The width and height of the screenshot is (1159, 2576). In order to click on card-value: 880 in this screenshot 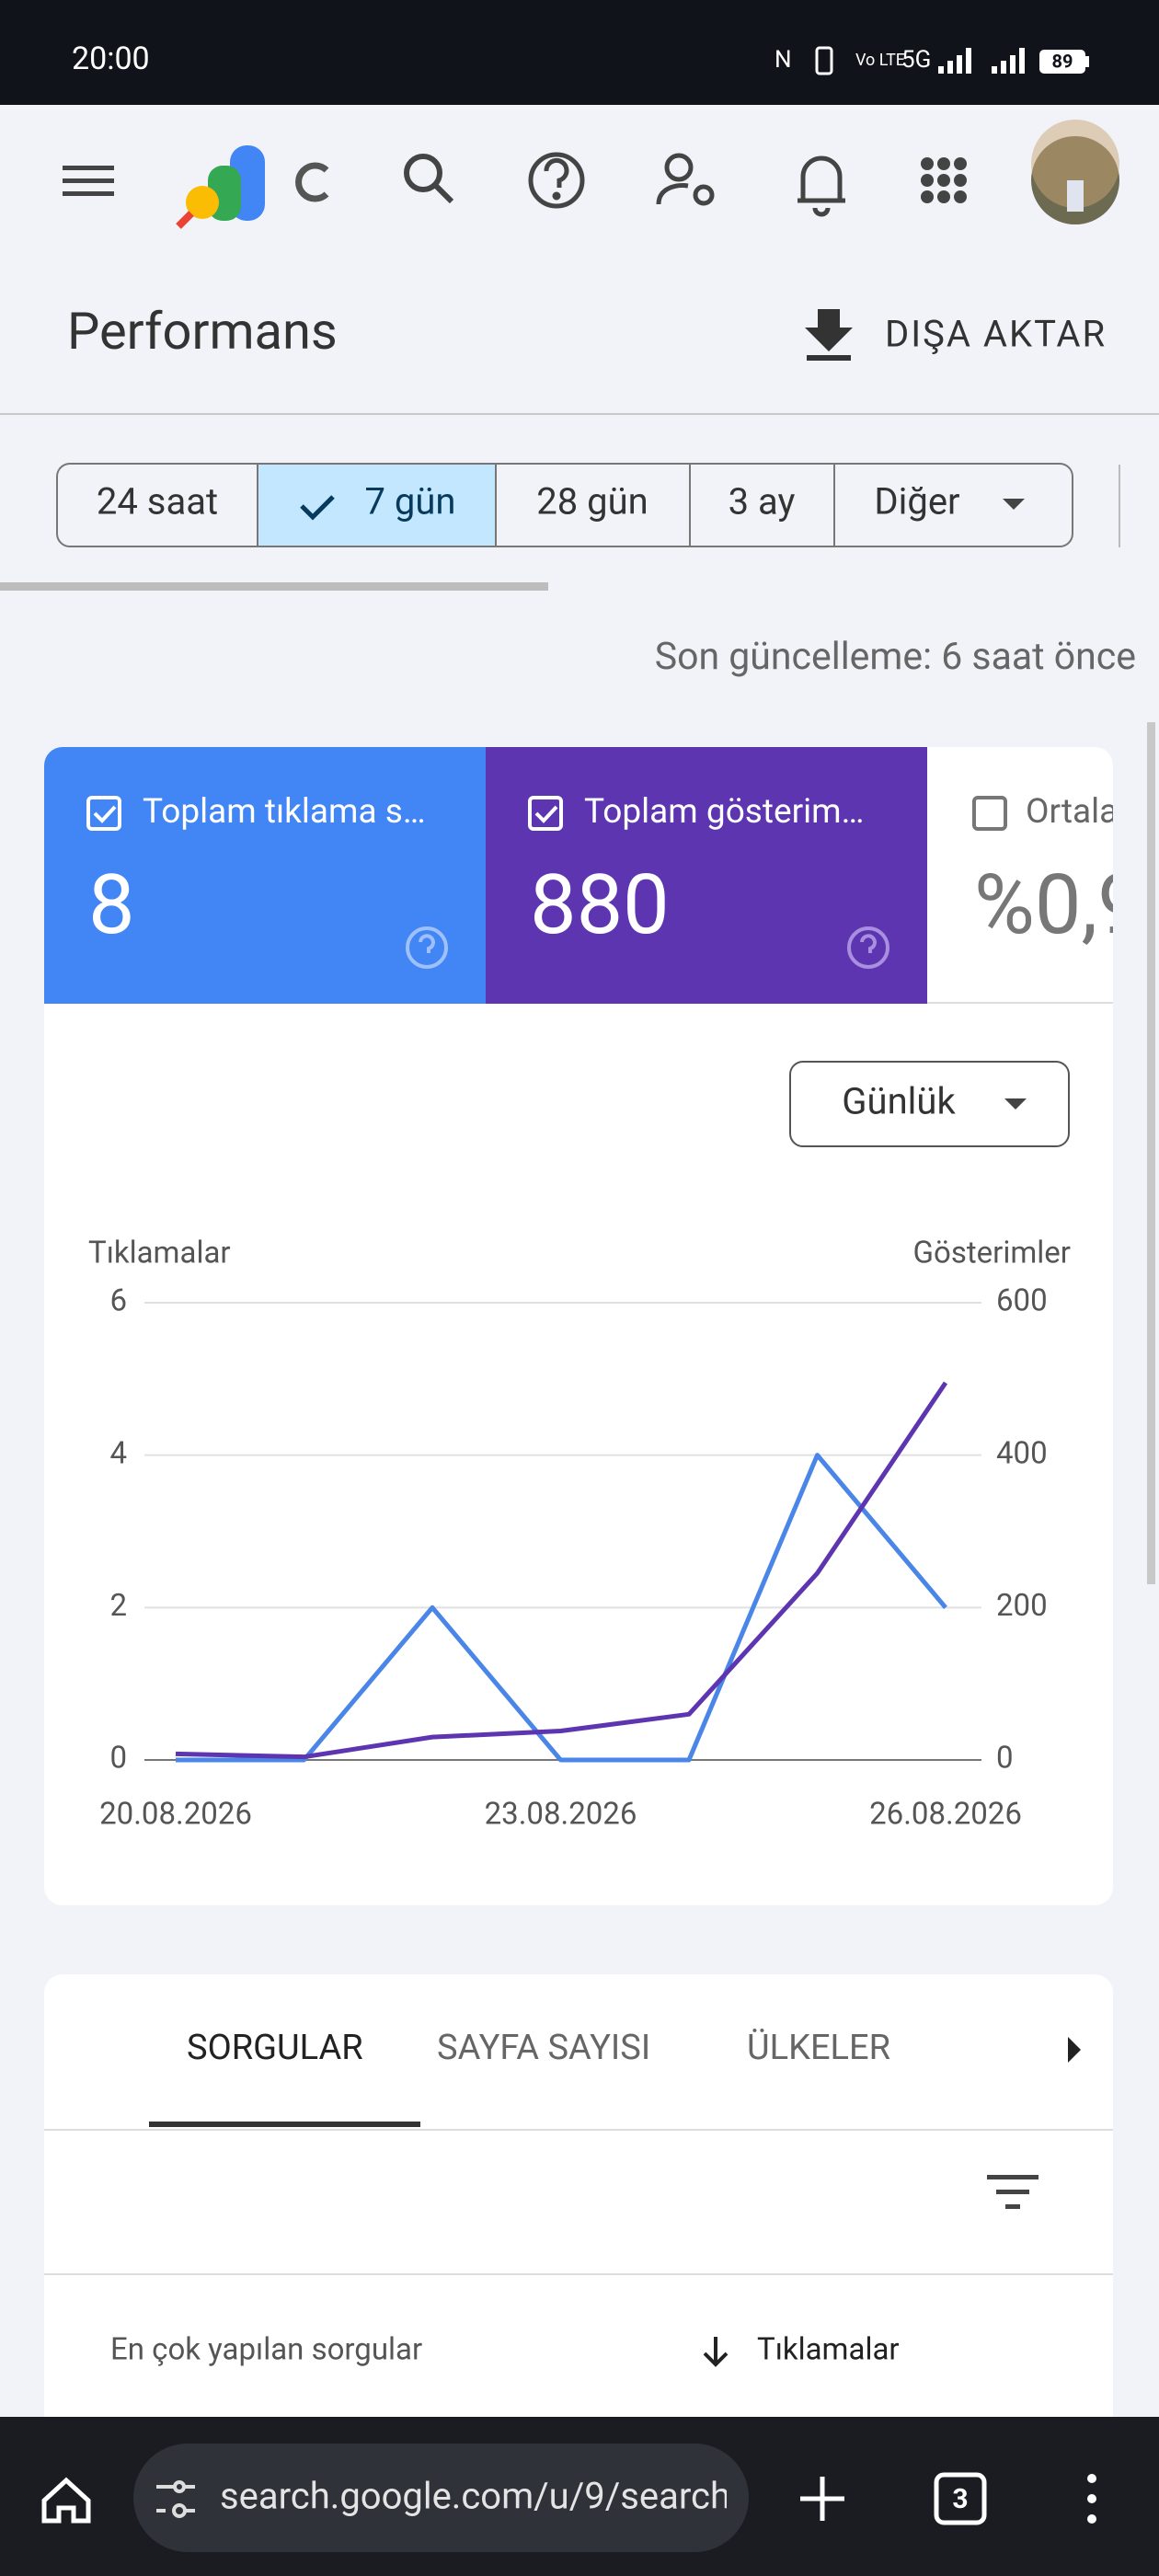, I will do `click(600, 905)`.